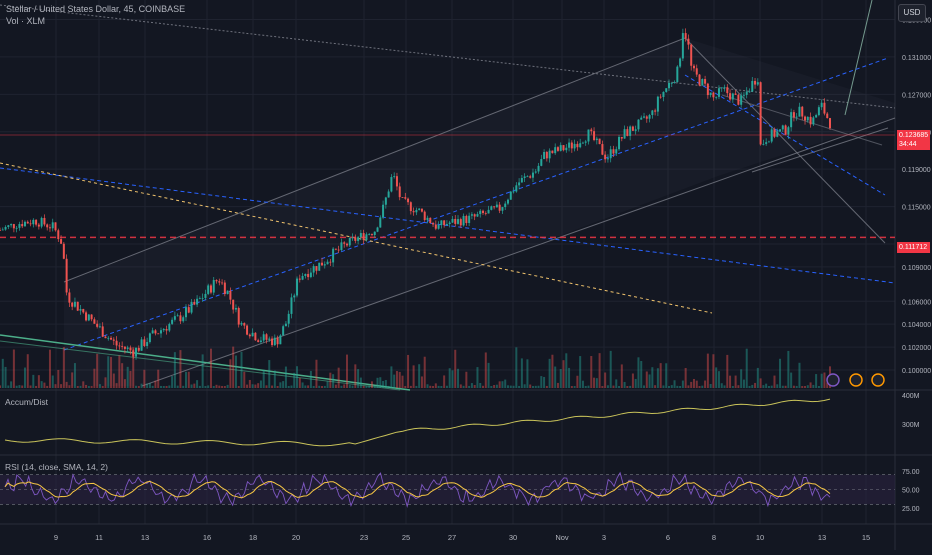  What do you see at coordinates (26, 21) in the screenshot?
I see `volume-label: Vol · XLM` at bounding box center [26, 21].